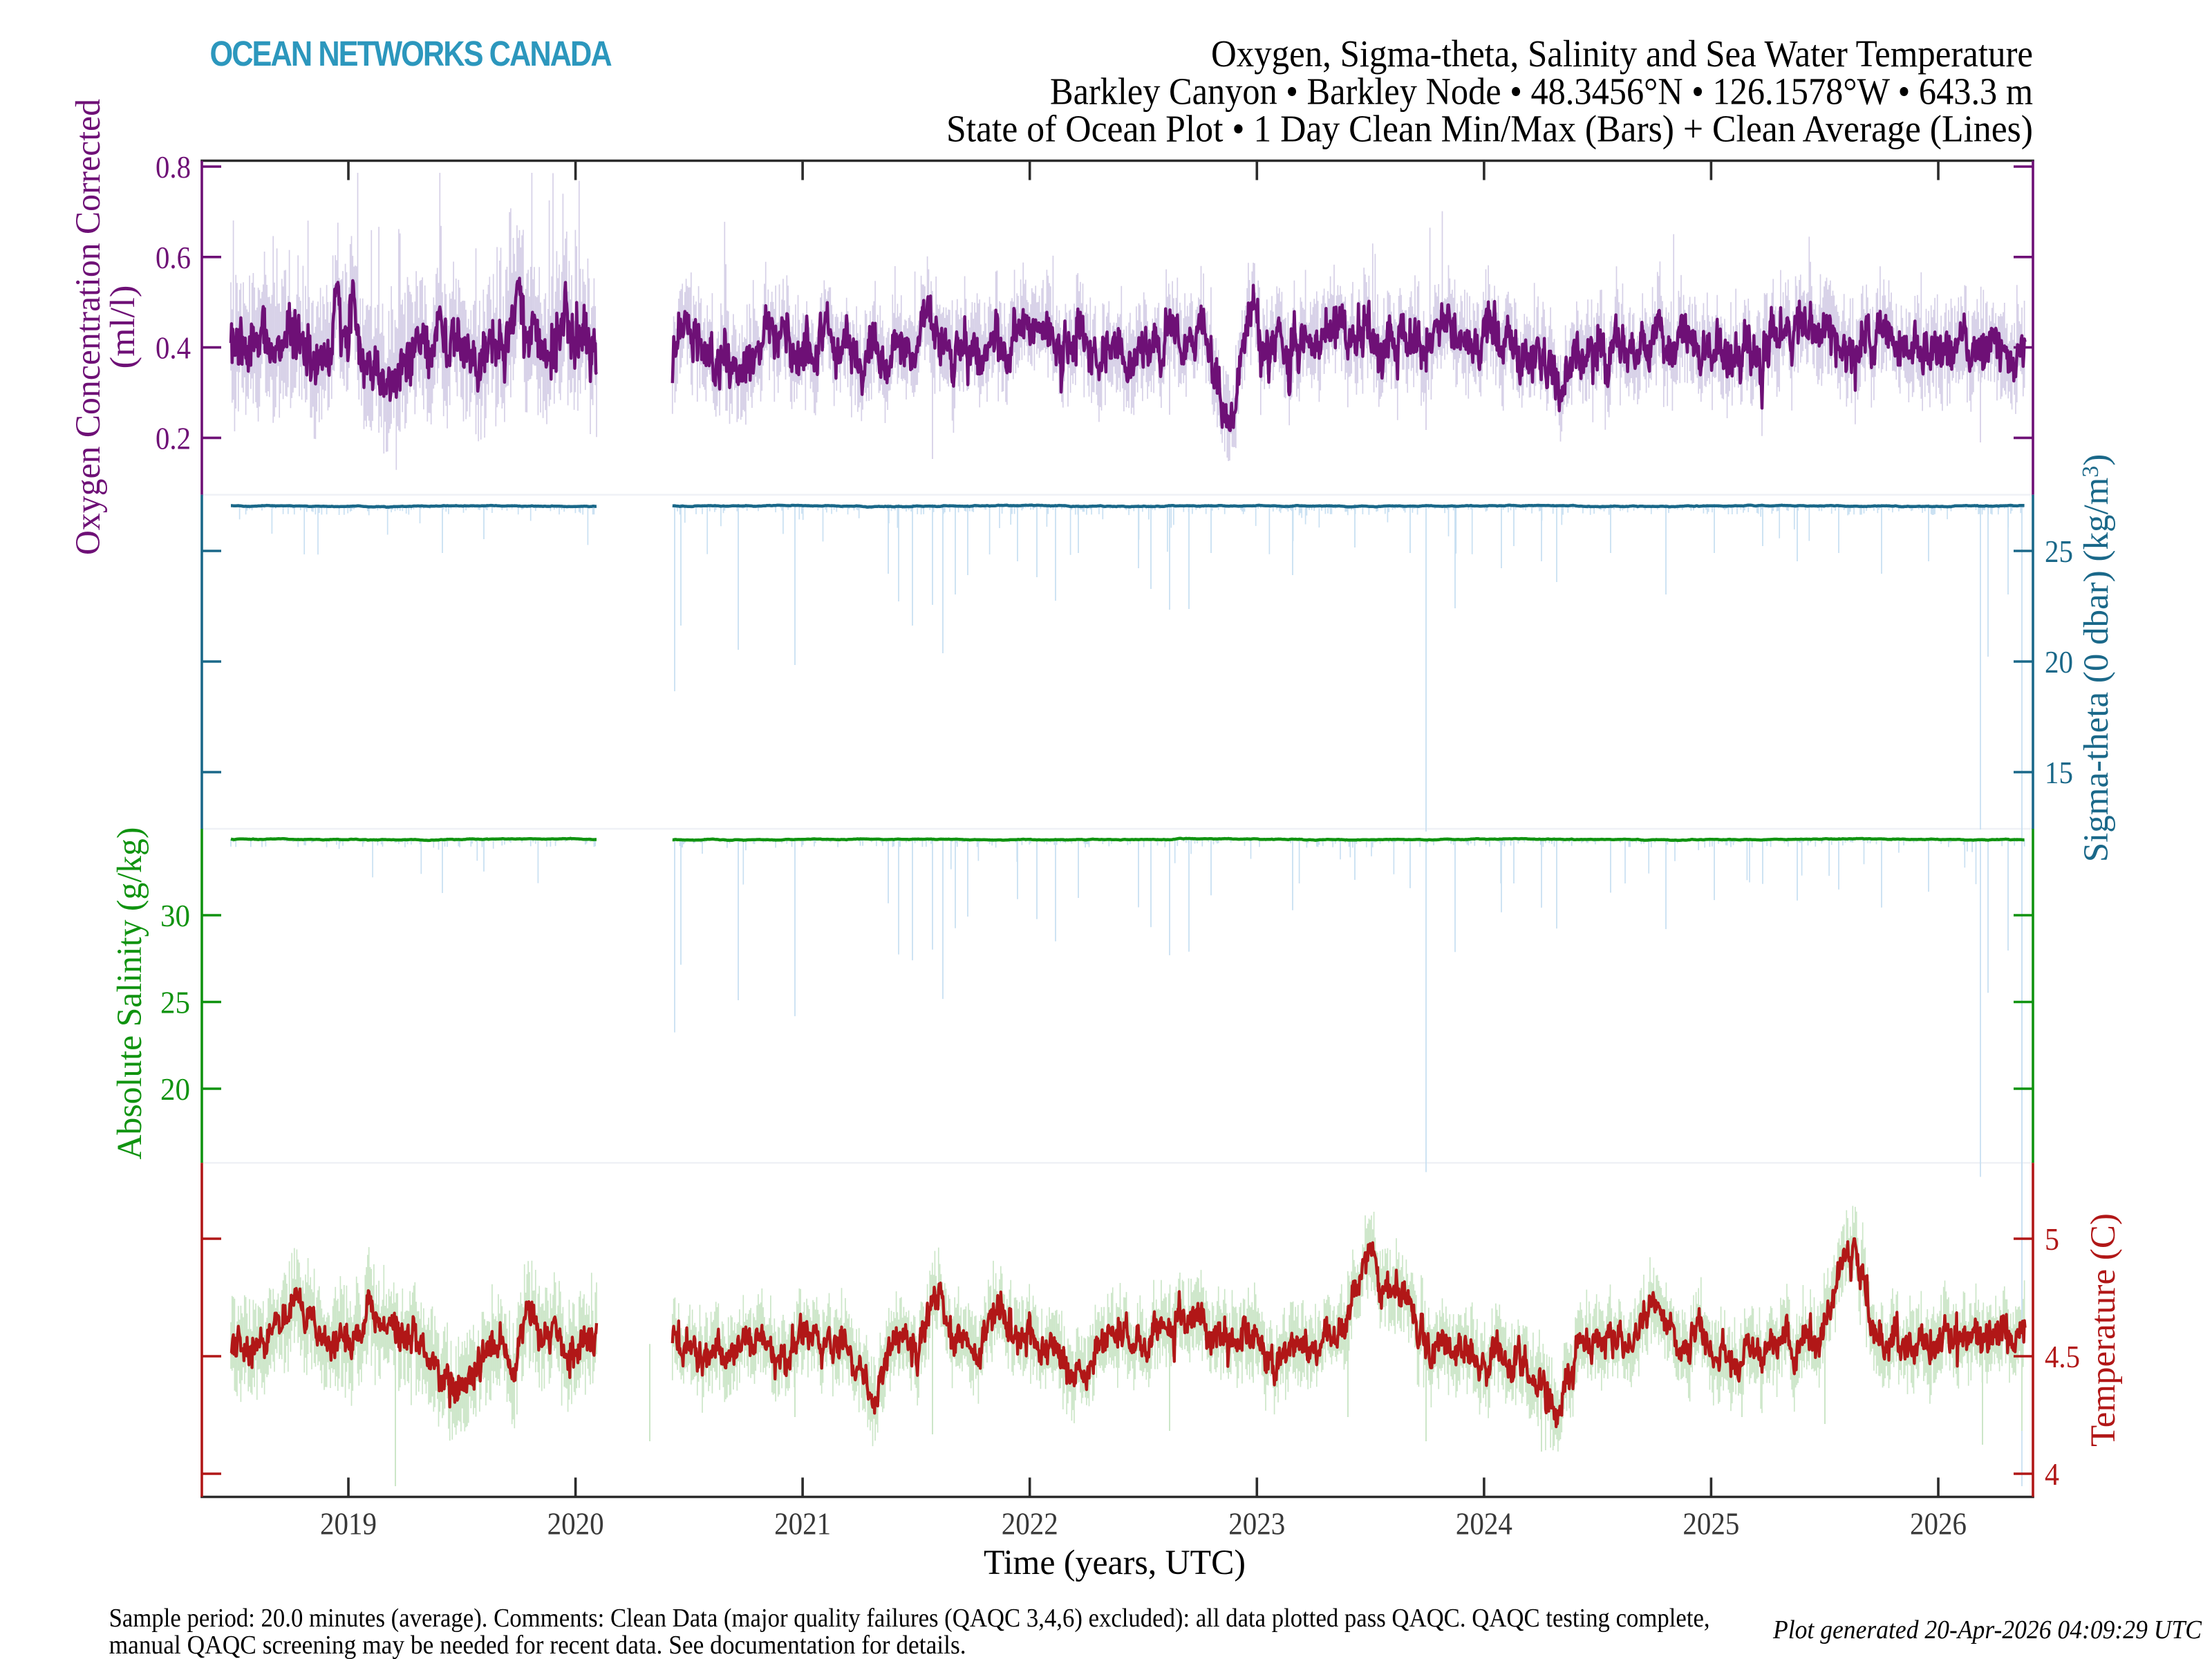  I want to click on svg-text: 2025, so click(1711, 1523).